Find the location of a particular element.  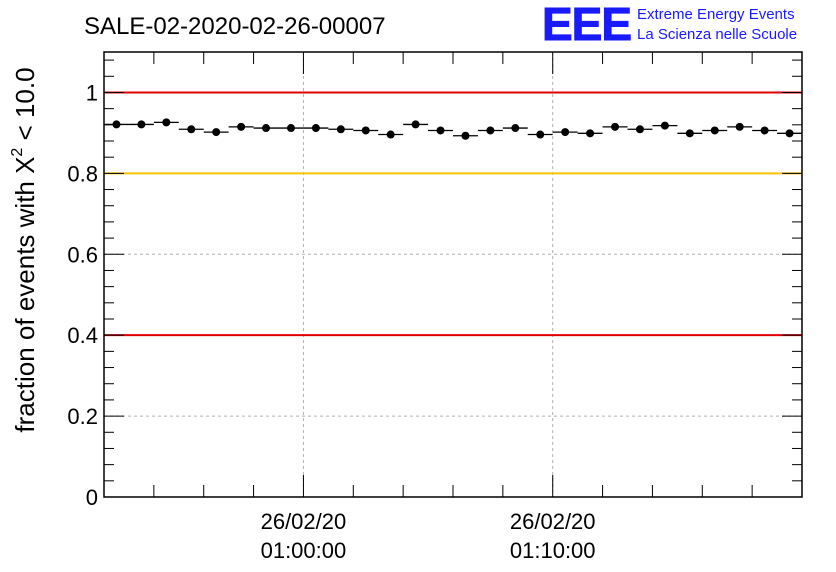

x-tick-label-time: 01:10:00 is located at coordinates (553, 550).